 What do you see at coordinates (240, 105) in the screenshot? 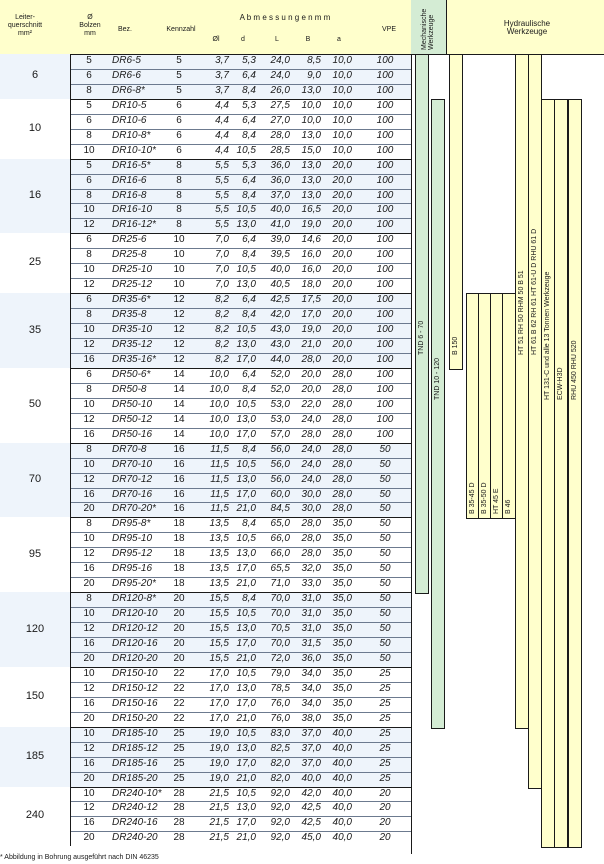
I see `table-row: 5 DR10-5 6 4,4 5,3 27,5 10,0 10,0 100` at bounding box center [240, 105].